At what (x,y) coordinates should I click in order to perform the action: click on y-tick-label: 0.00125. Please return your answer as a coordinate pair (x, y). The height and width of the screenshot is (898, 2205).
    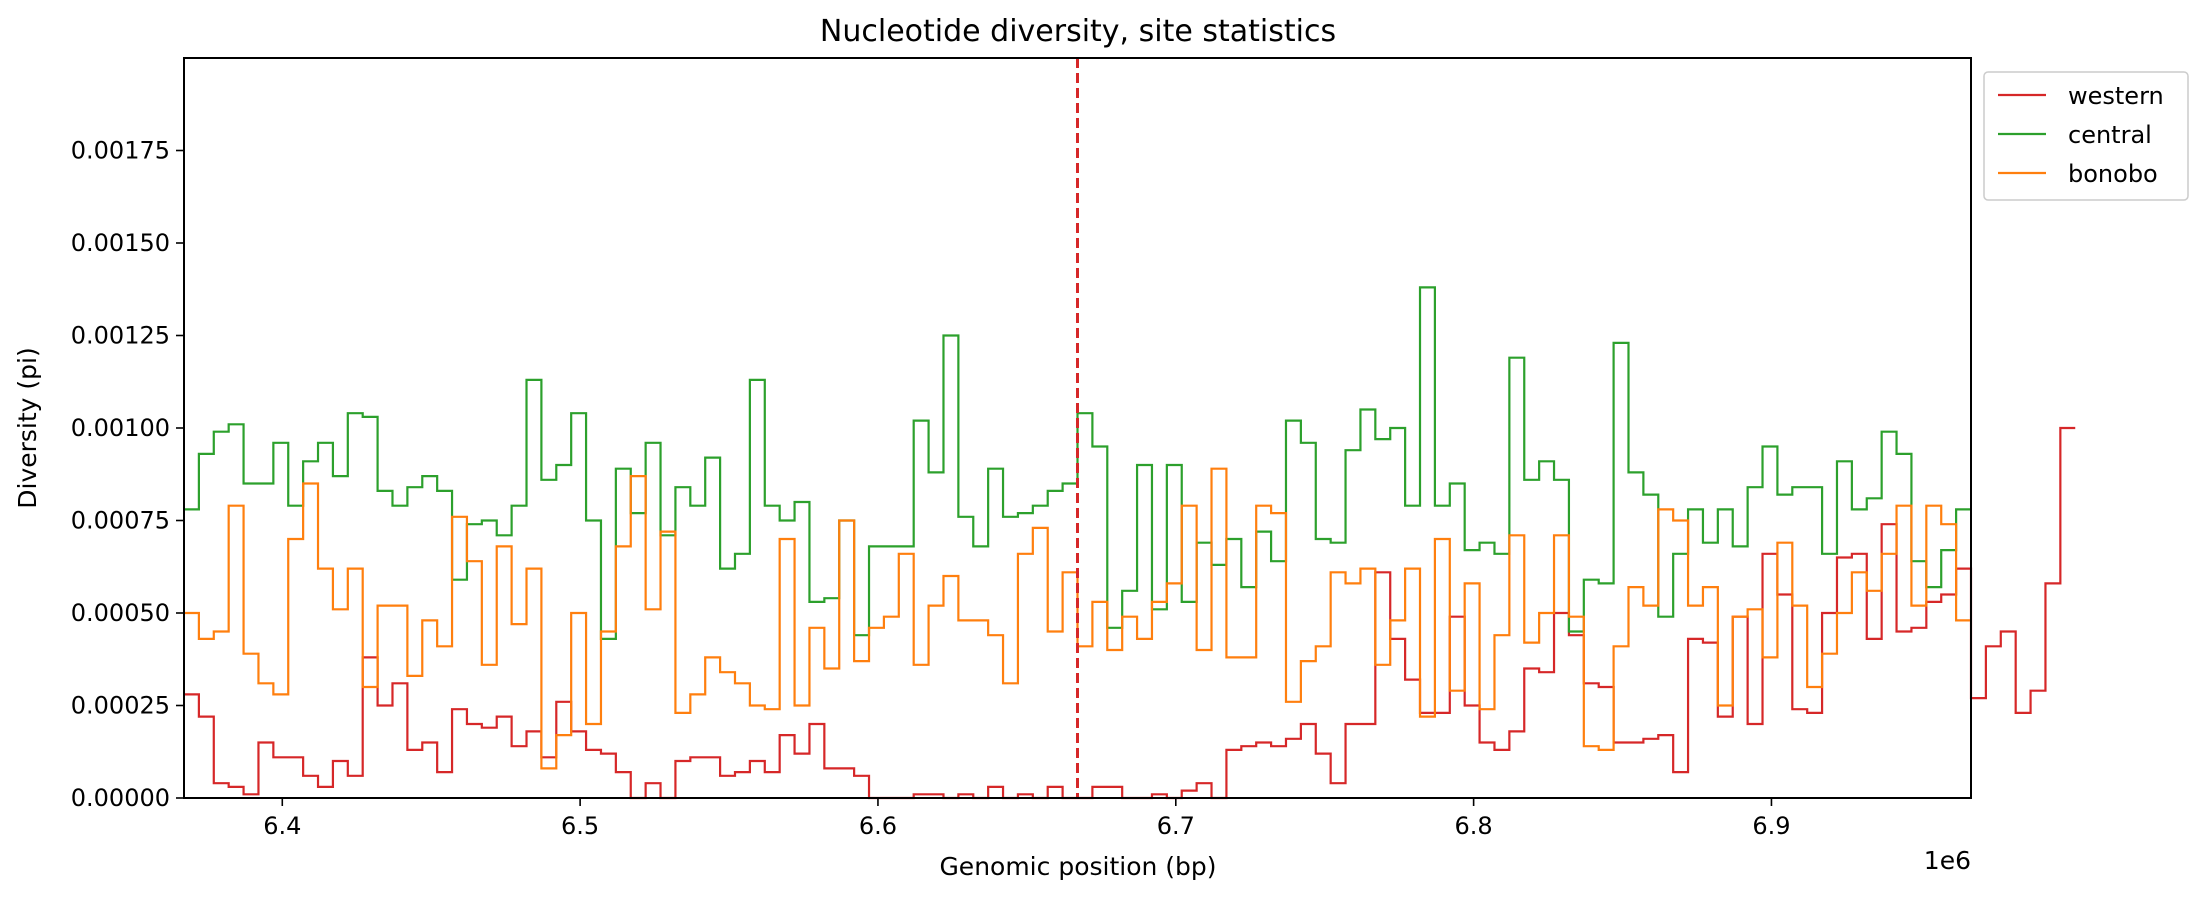
    Looking at the image, I should click on (120, 336).